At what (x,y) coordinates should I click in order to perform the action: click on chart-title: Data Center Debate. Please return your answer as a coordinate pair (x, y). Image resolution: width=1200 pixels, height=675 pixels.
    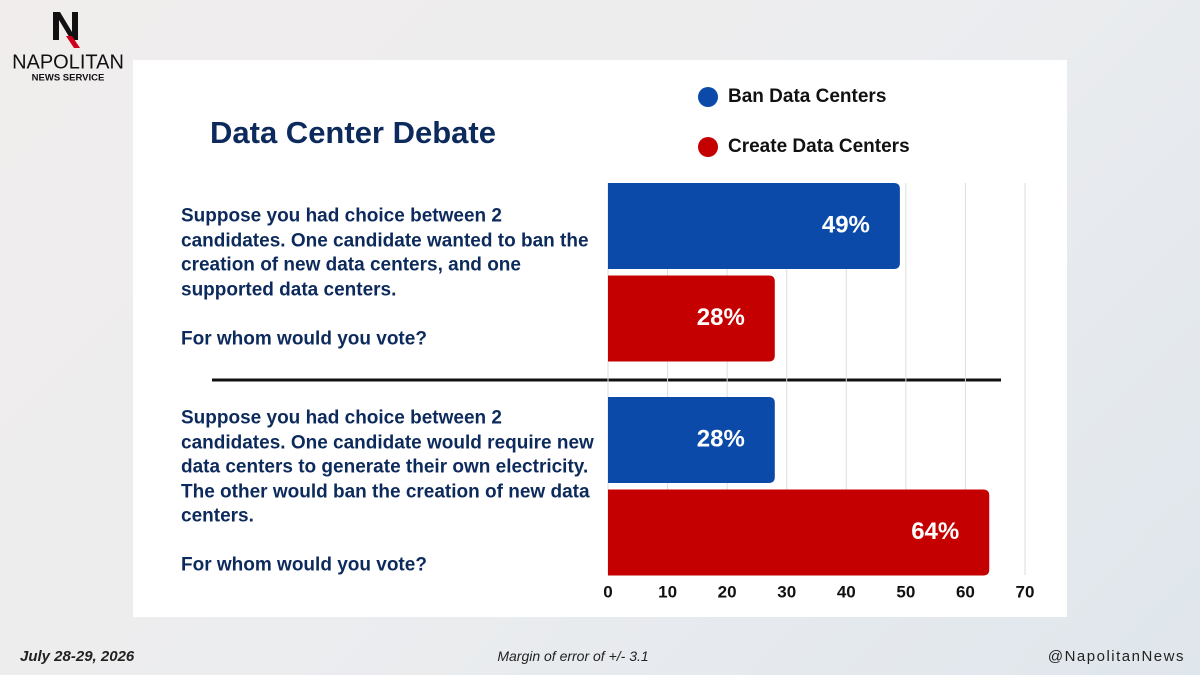
    Looking at the image, I should click on (353, 132).